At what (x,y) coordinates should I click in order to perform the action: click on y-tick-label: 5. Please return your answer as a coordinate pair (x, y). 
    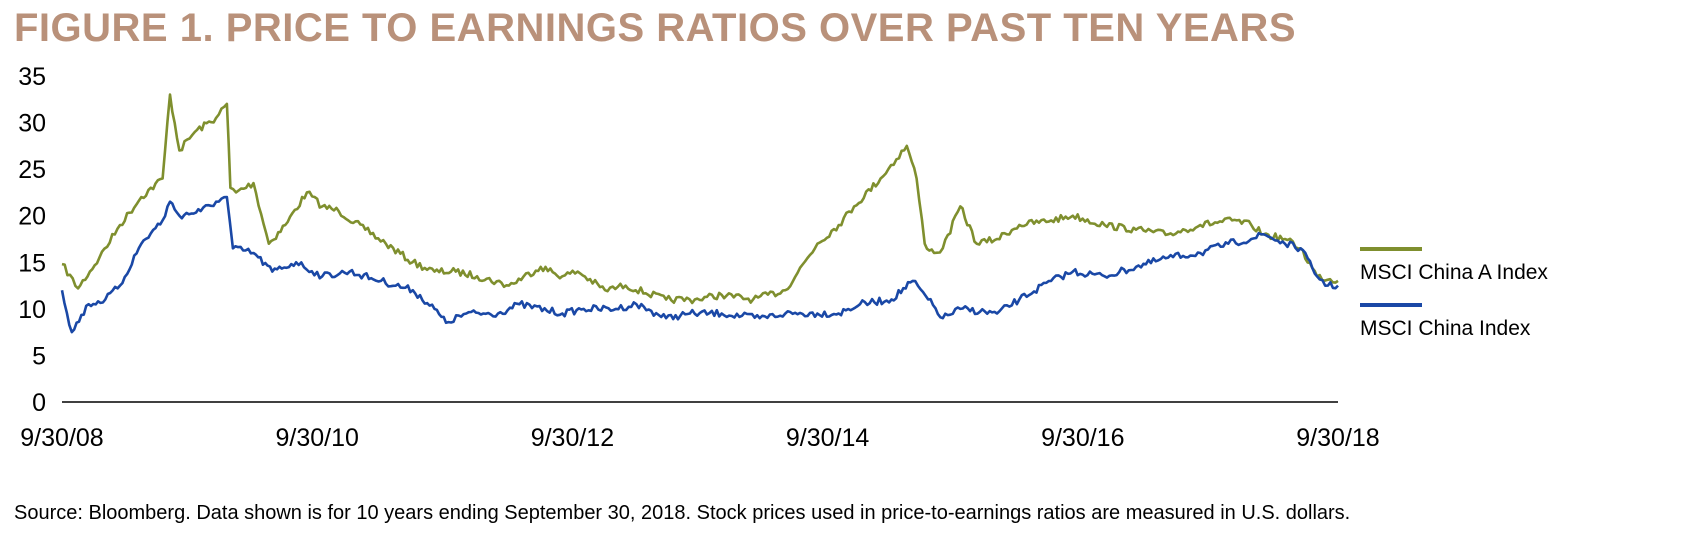
    Looking at the image, I should click on (39, 356).